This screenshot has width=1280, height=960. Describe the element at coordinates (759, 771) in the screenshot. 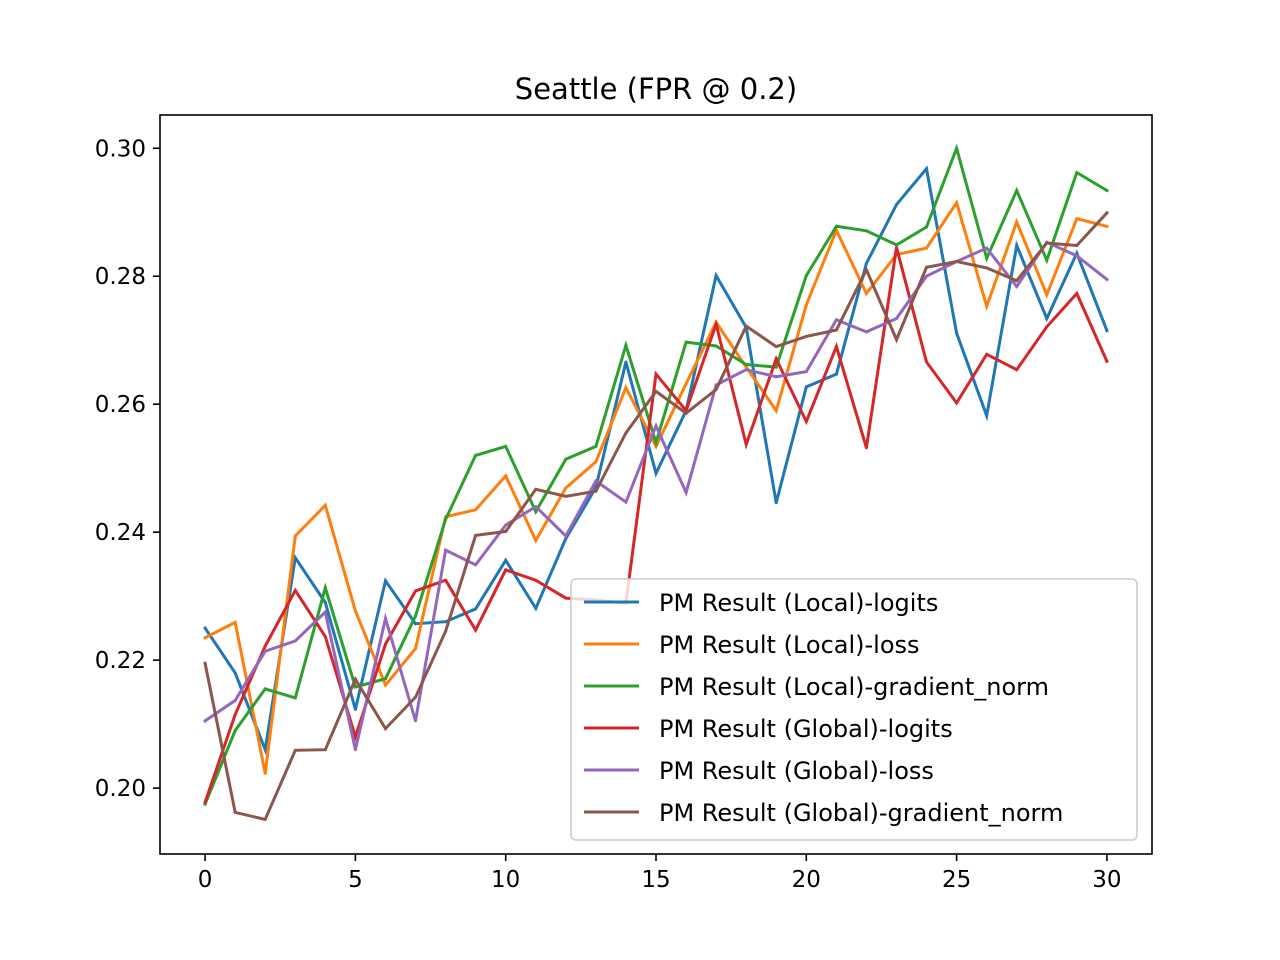

I see `legend-item: PM Result (Global)-loss` at that location.